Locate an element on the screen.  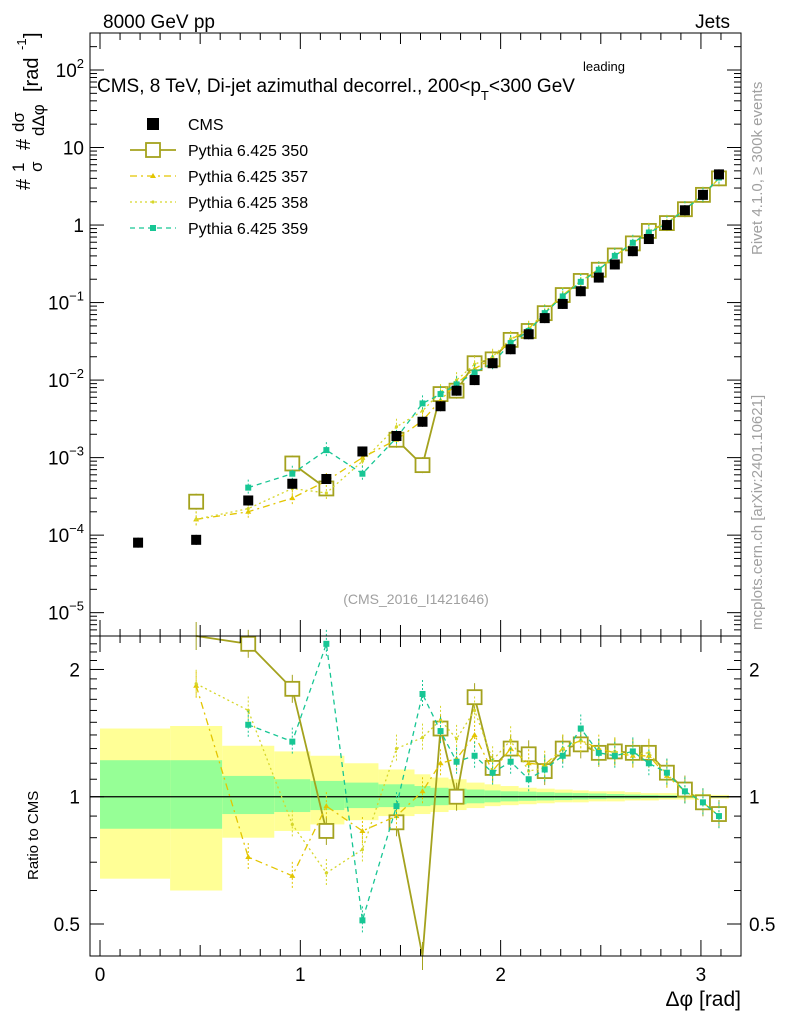
ratio-ylabel: Ratio to CMS is located at coordinates (33, 835).